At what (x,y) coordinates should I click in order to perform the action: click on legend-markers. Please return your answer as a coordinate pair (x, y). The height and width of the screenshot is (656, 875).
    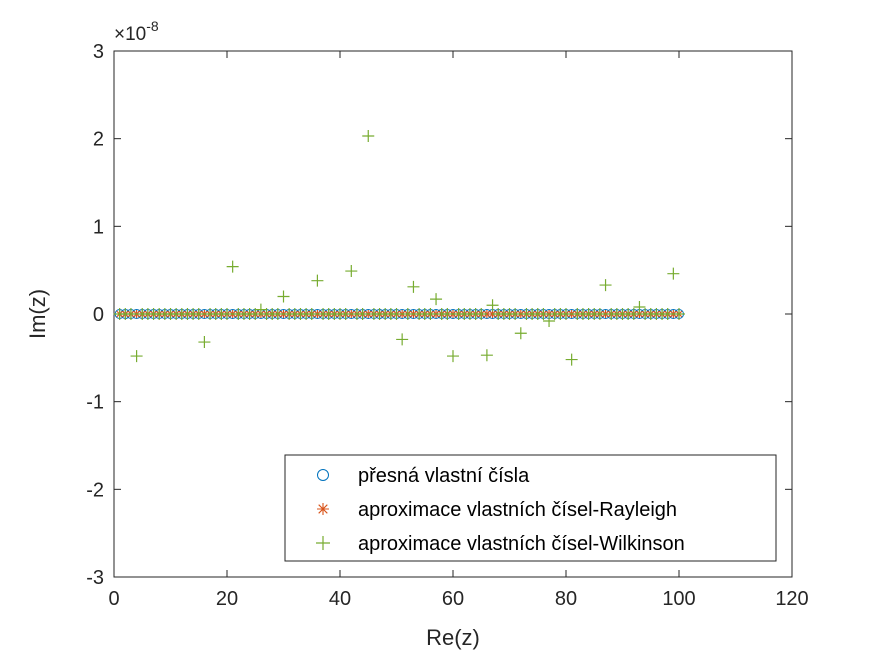
    Looking at the image, I should click on (323, 509).